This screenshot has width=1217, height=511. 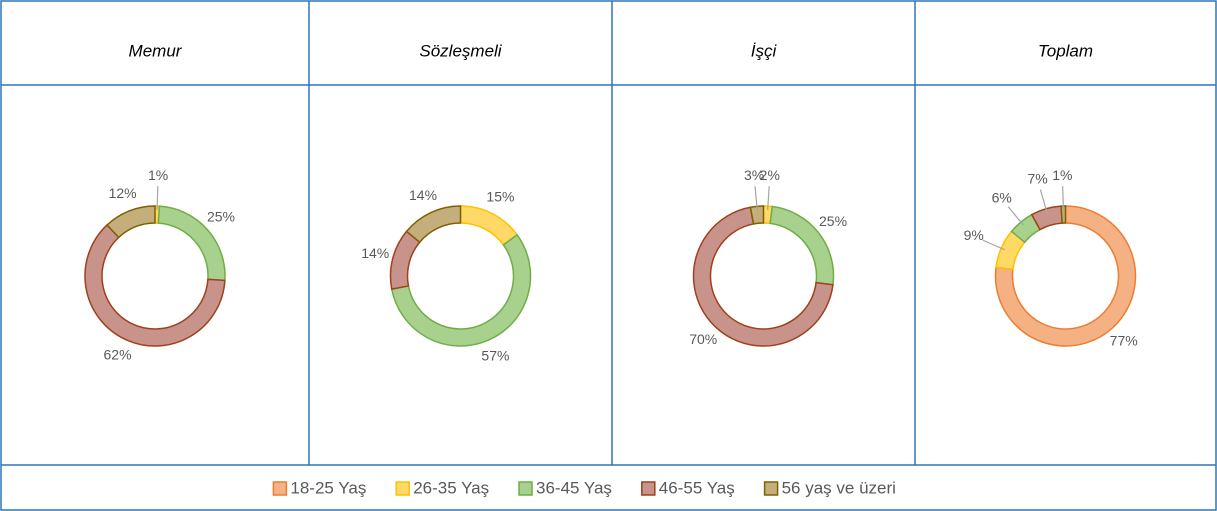 What do you see at coordinates (500, 196) in the screenshot?
I see `value-label: 15%` at bounding box center [500, 196].